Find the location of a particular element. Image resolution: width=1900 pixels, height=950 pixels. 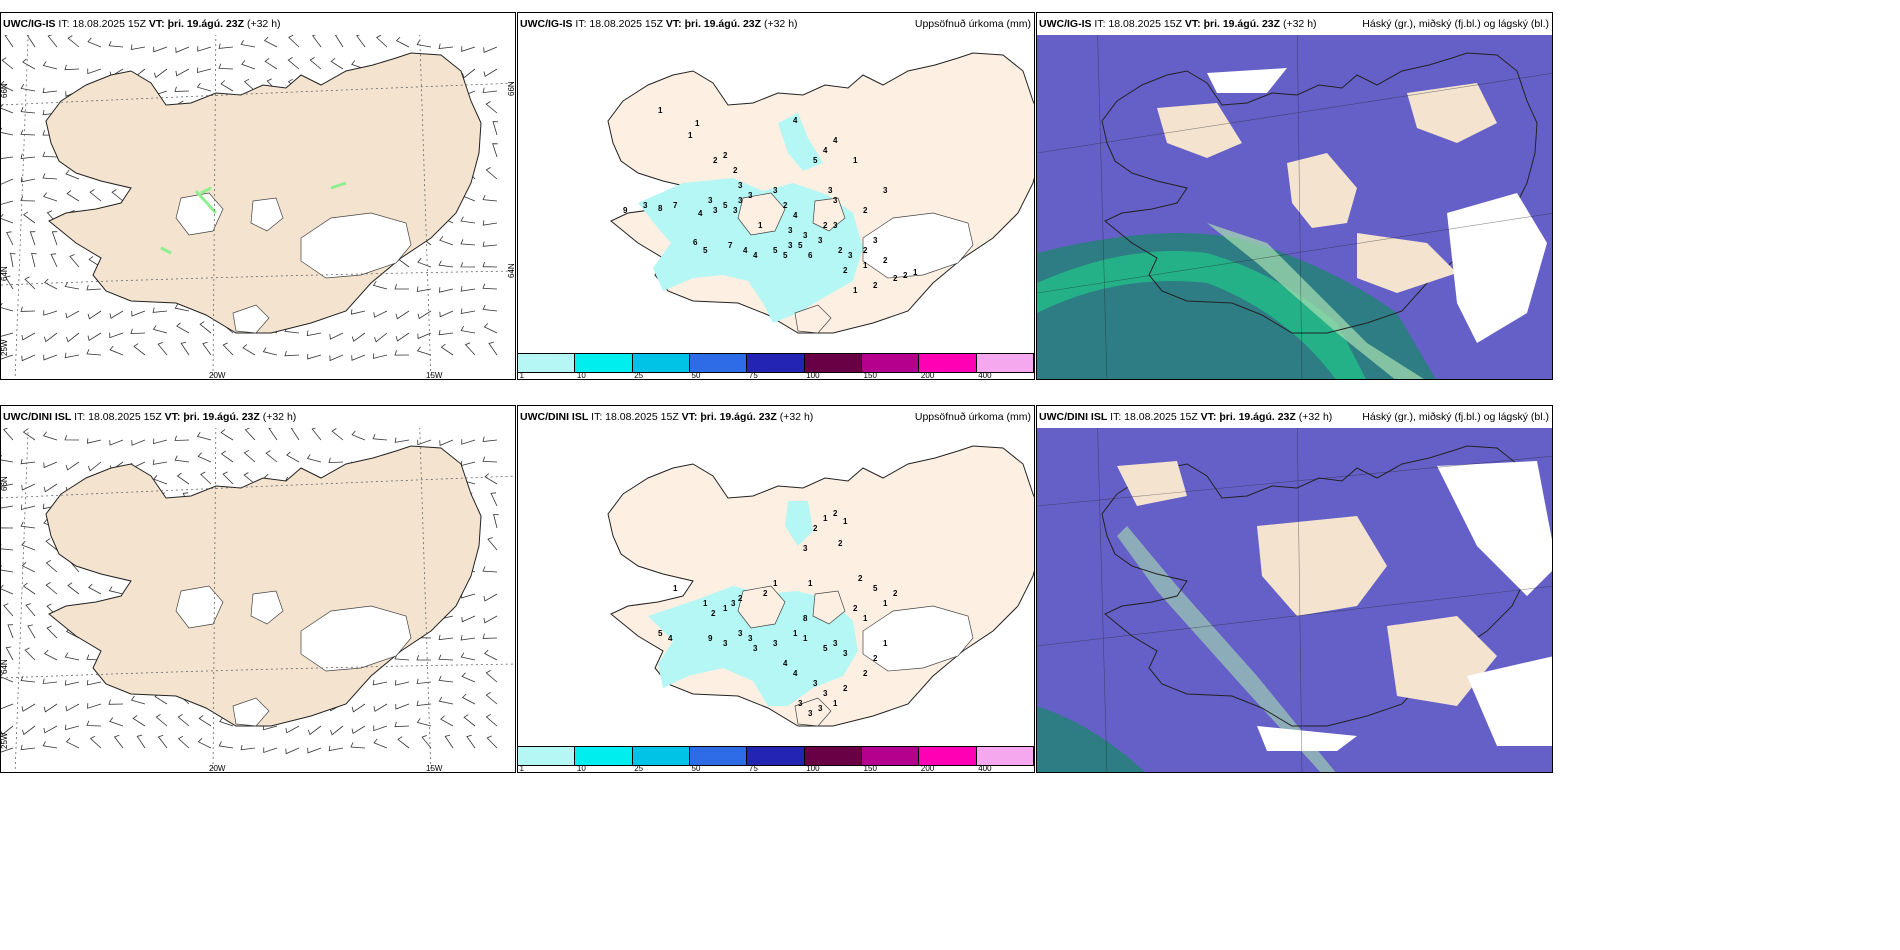

lon-label-20: 20W is located at coordinates (217, 768).